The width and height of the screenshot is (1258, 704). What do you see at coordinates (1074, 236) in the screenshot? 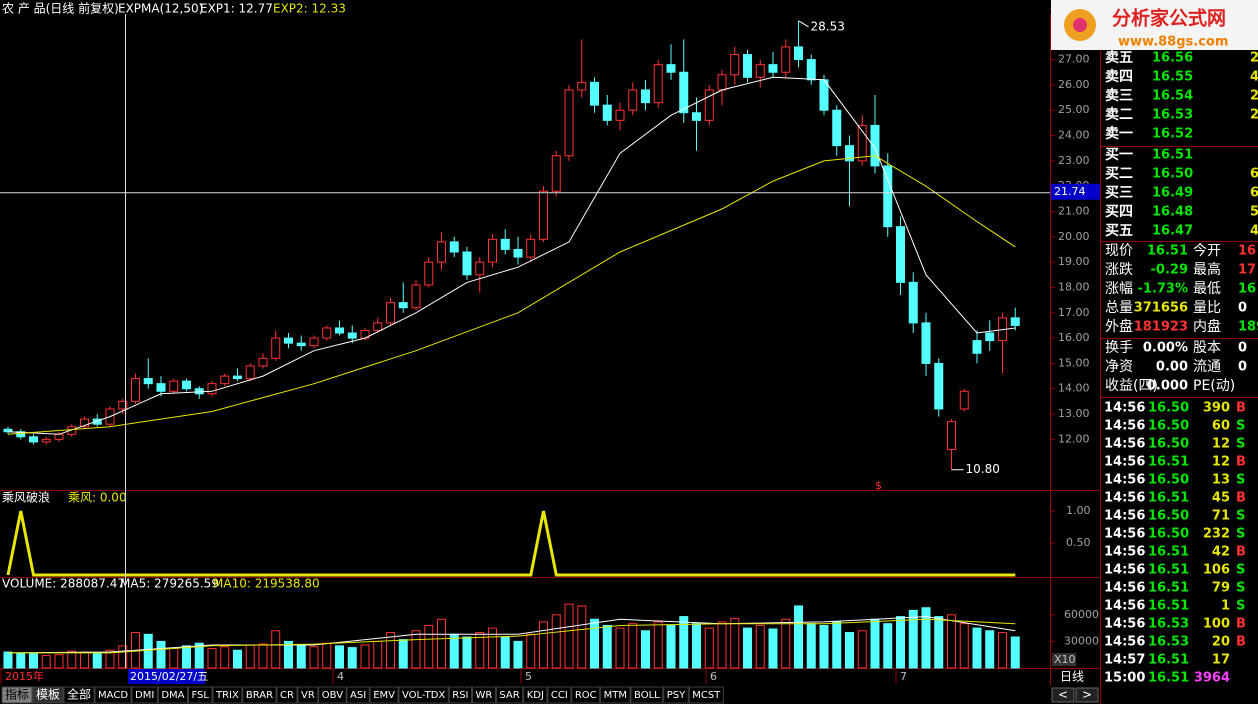
I see `y-tick-label: 20.00` at bounding box center [1074, 236].